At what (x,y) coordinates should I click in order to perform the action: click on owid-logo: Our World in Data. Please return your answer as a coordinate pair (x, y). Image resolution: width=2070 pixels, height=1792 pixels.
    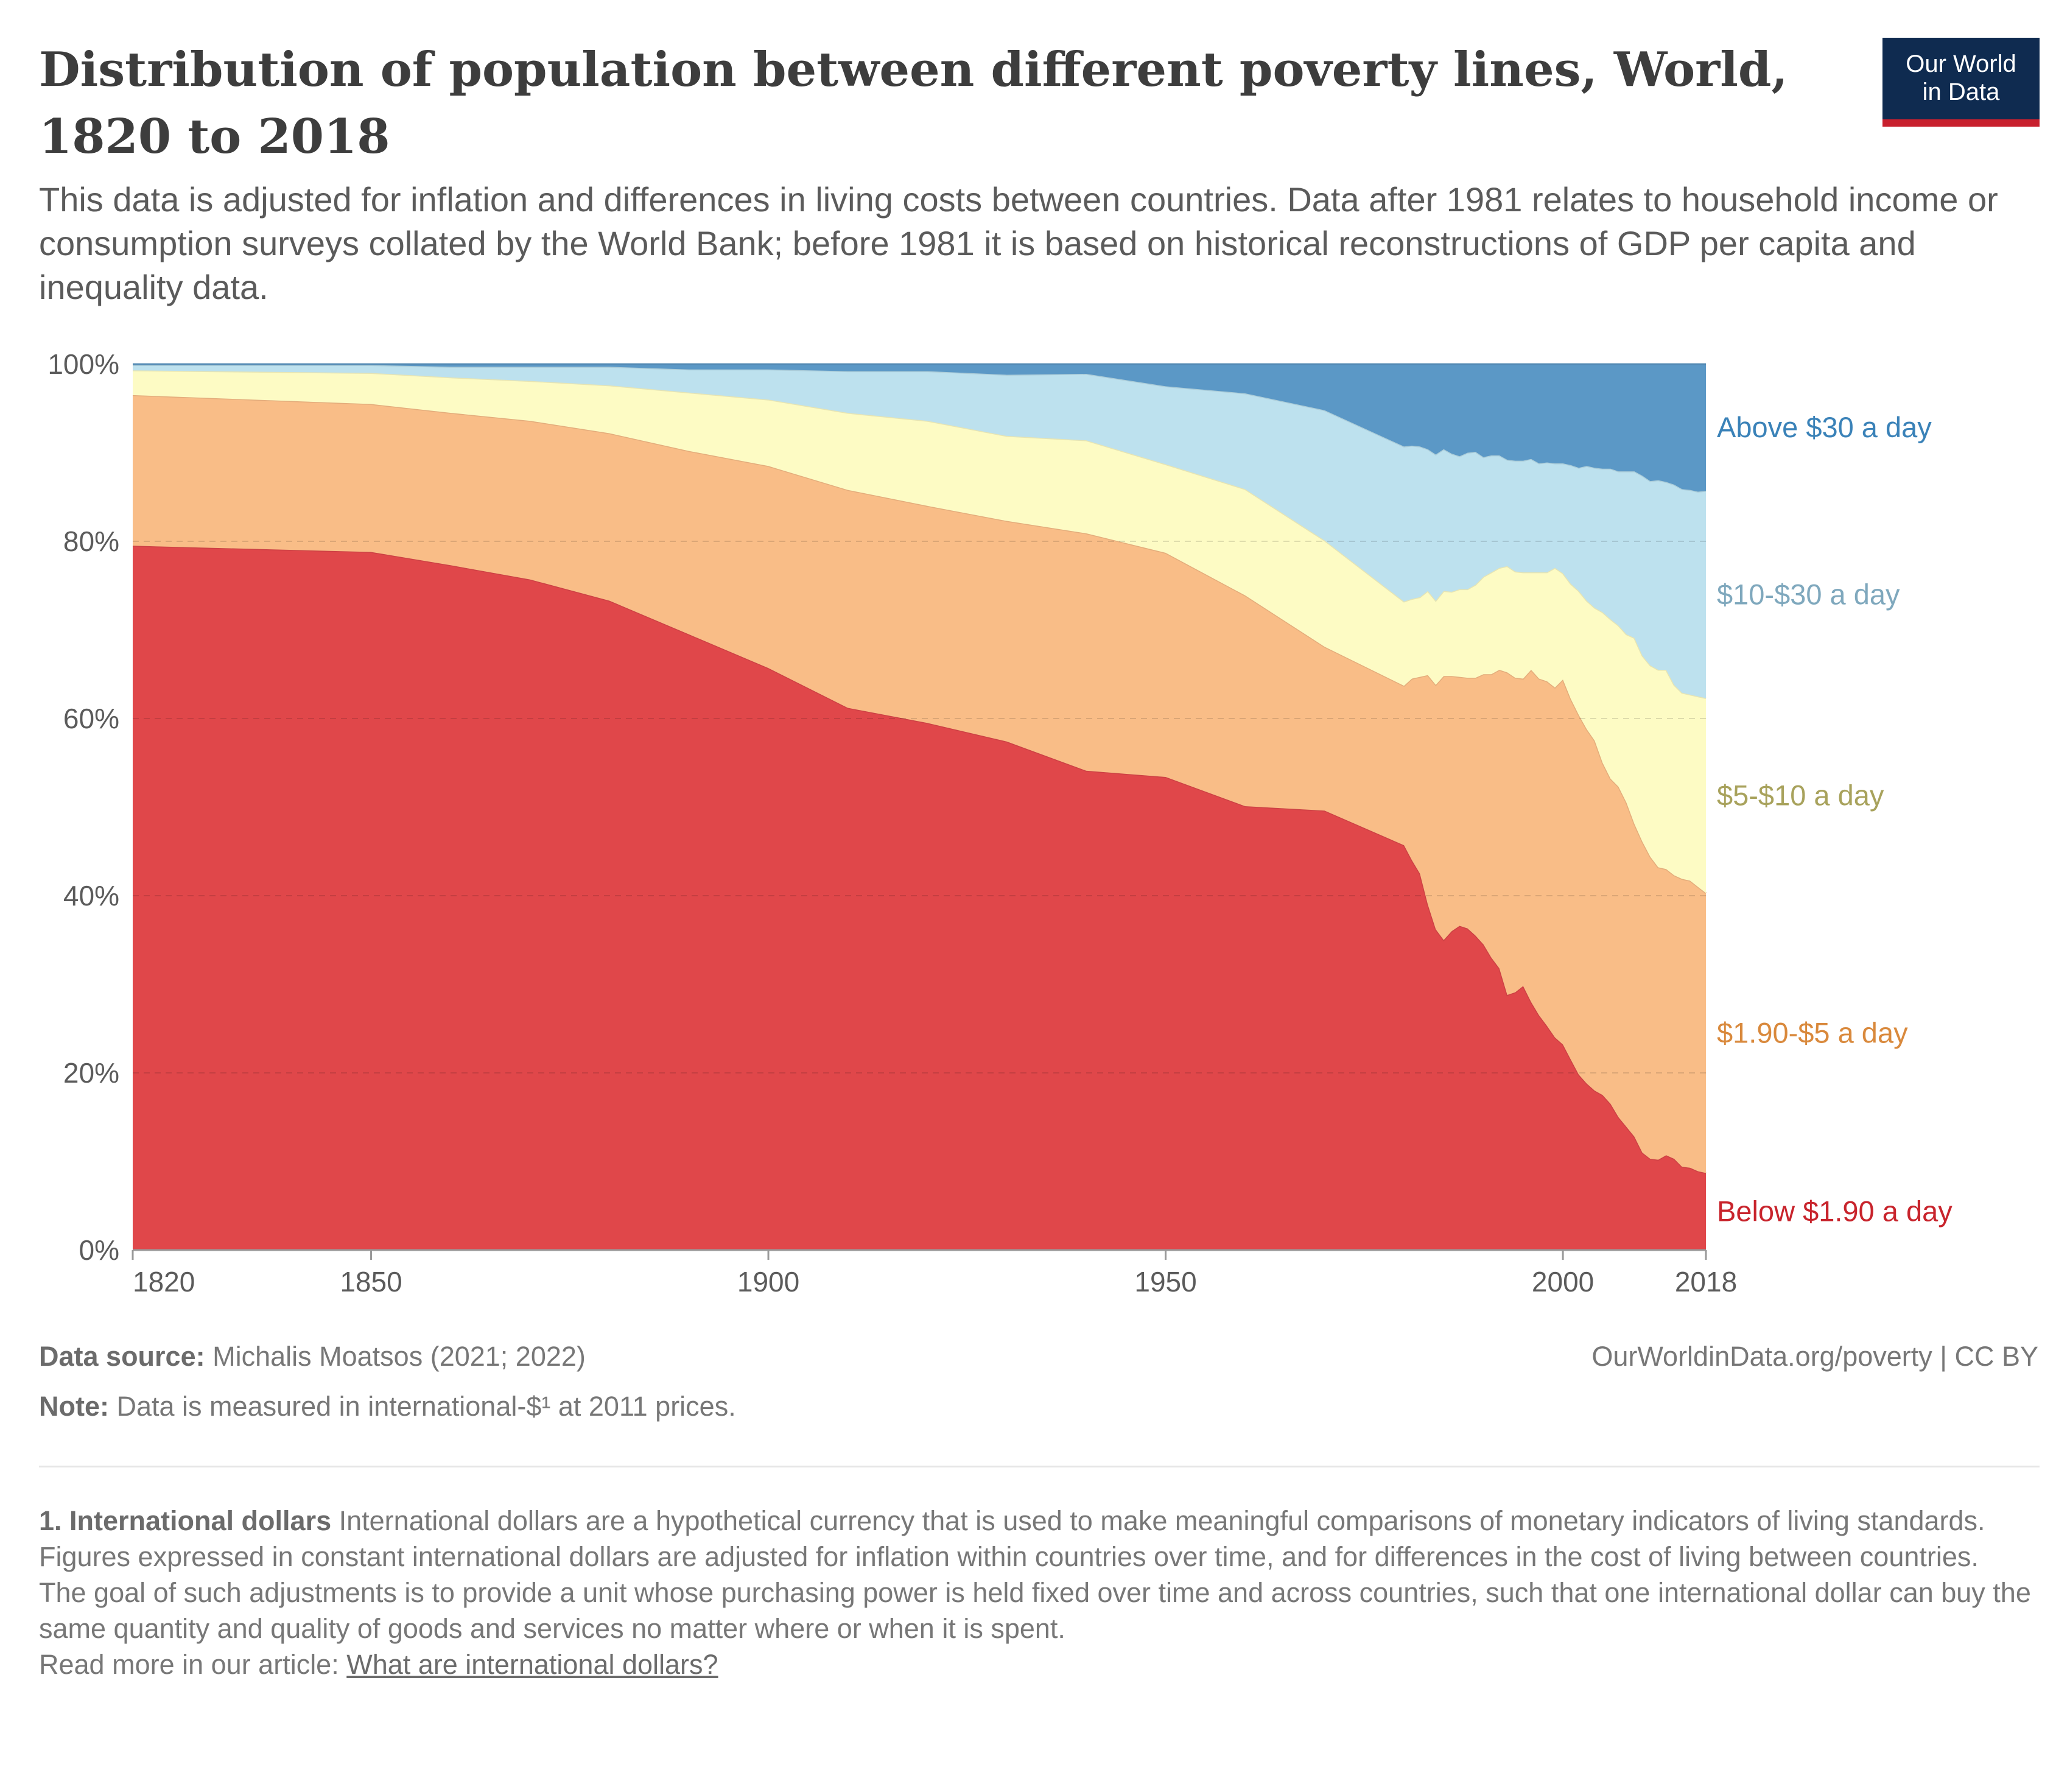
    Looking at the image, I should click on (1961, 82).